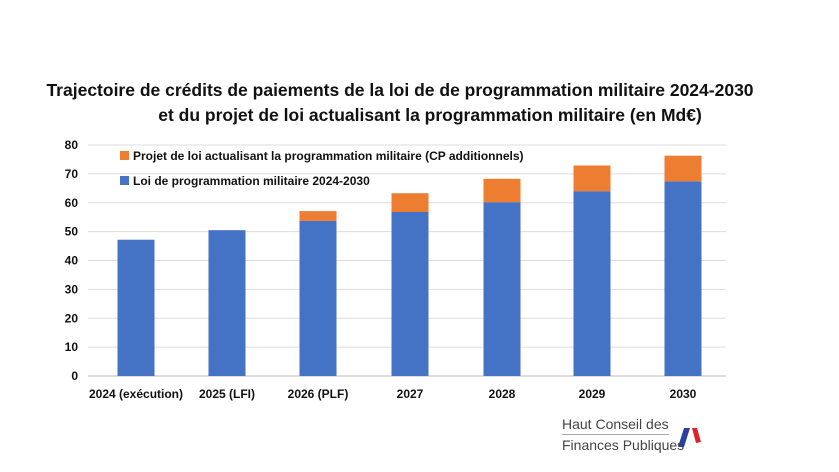 The image size is (839, 472). I want to click on x-tick-label: 2029, so click(592, 394).